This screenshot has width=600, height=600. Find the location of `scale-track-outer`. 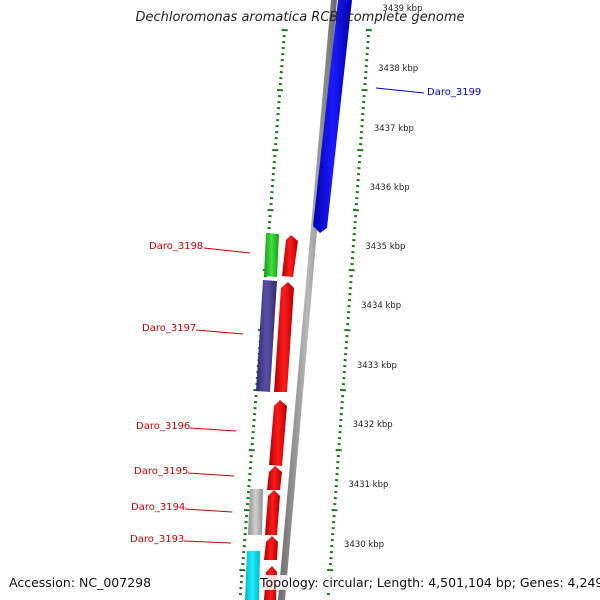

scale-track-outer is located at coordinates (349, 312).